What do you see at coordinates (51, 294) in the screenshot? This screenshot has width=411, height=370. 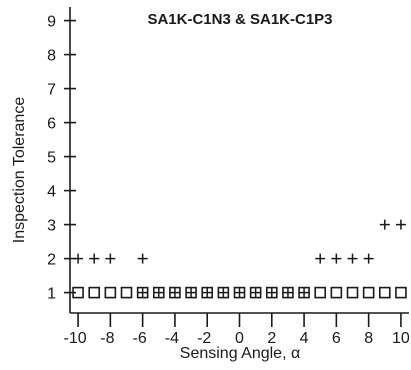 I see `y-tick-label: 1` at bounding box center [51, 294].